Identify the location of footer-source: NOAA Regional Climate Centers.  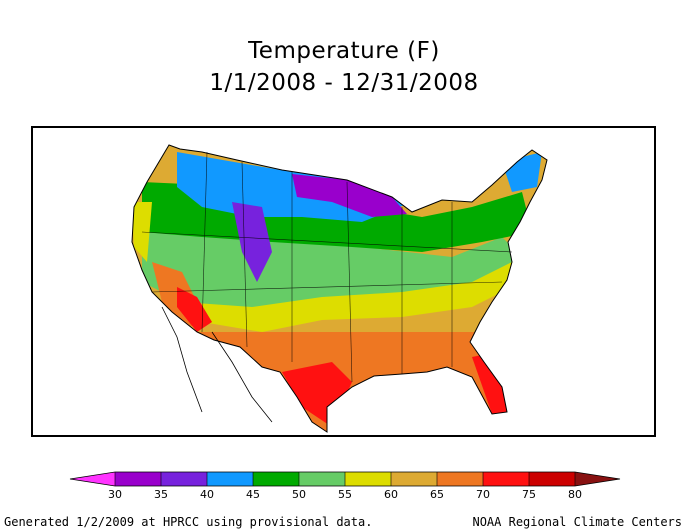
(577, 522).